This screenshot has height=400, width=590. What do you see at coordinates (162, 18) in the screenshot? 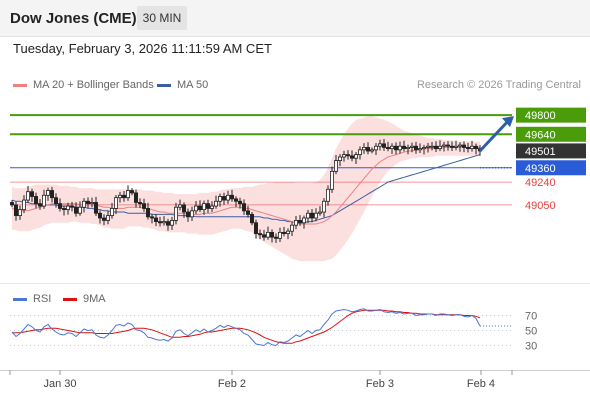
I see `timeframe-button: 30 MIN` at bounding box center [162, 18].